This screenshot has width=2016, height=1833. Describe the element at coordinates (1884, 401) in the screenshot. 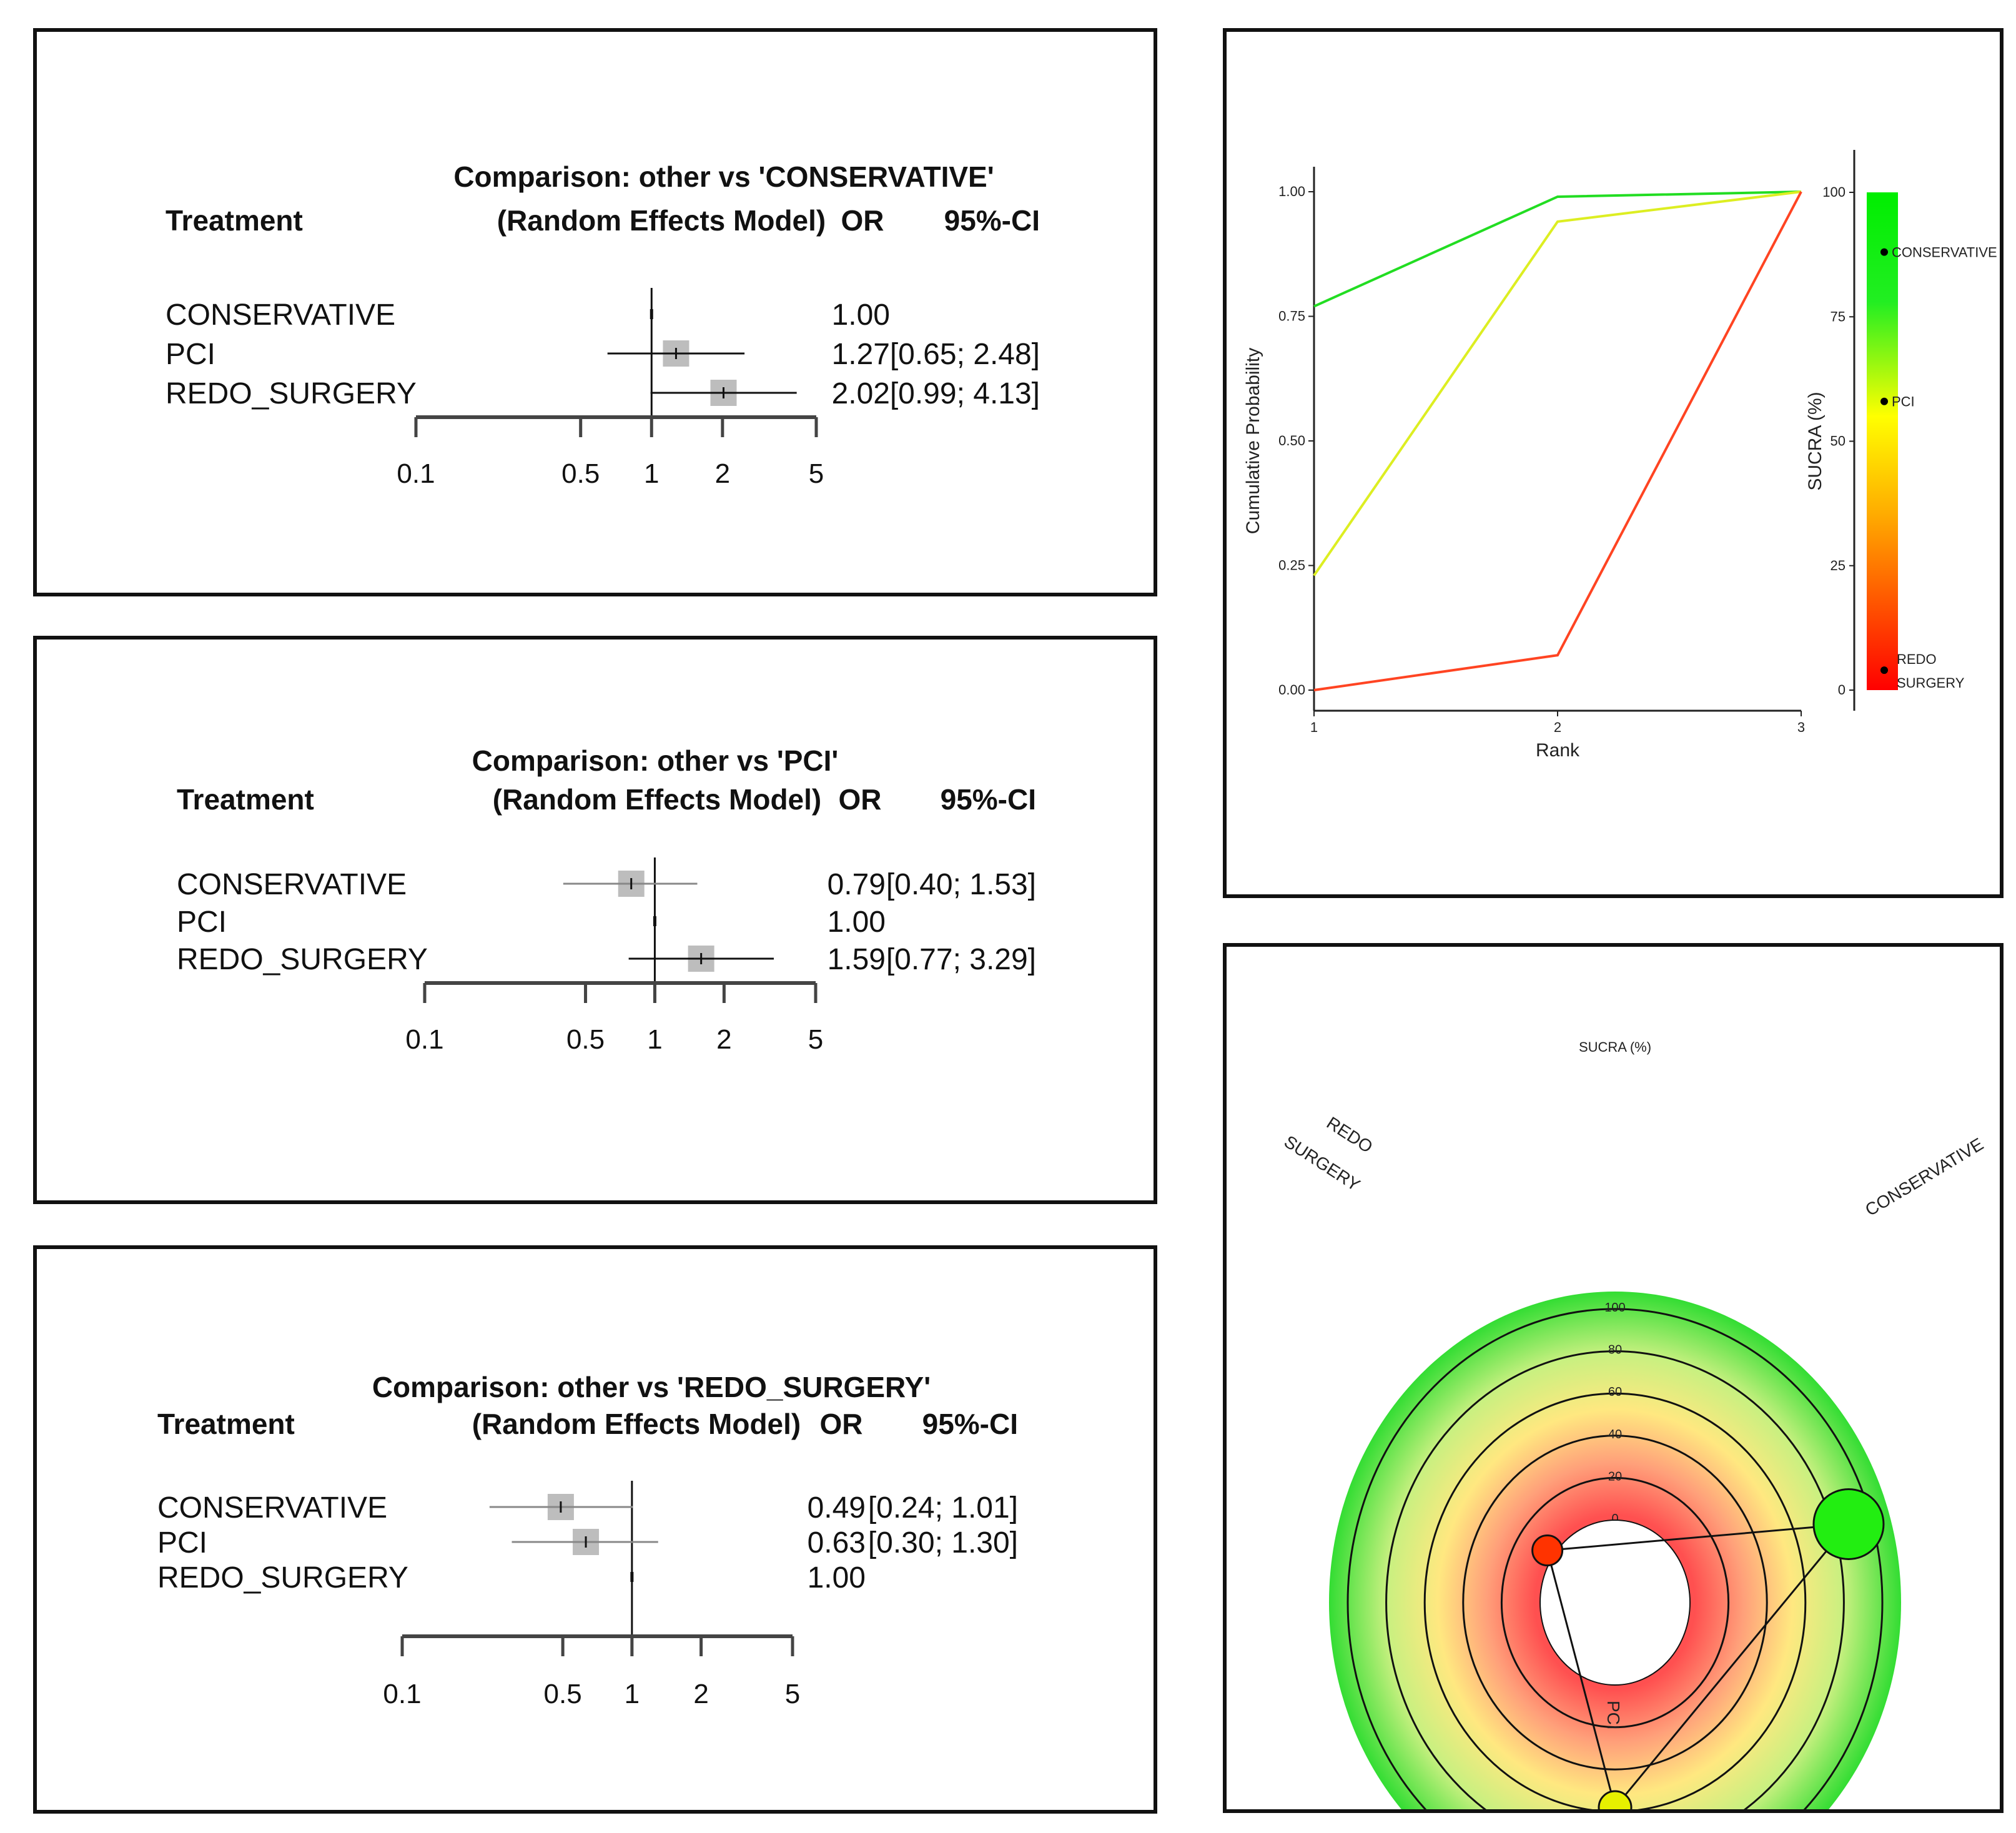

I see `sucra-point-pci` at that location.